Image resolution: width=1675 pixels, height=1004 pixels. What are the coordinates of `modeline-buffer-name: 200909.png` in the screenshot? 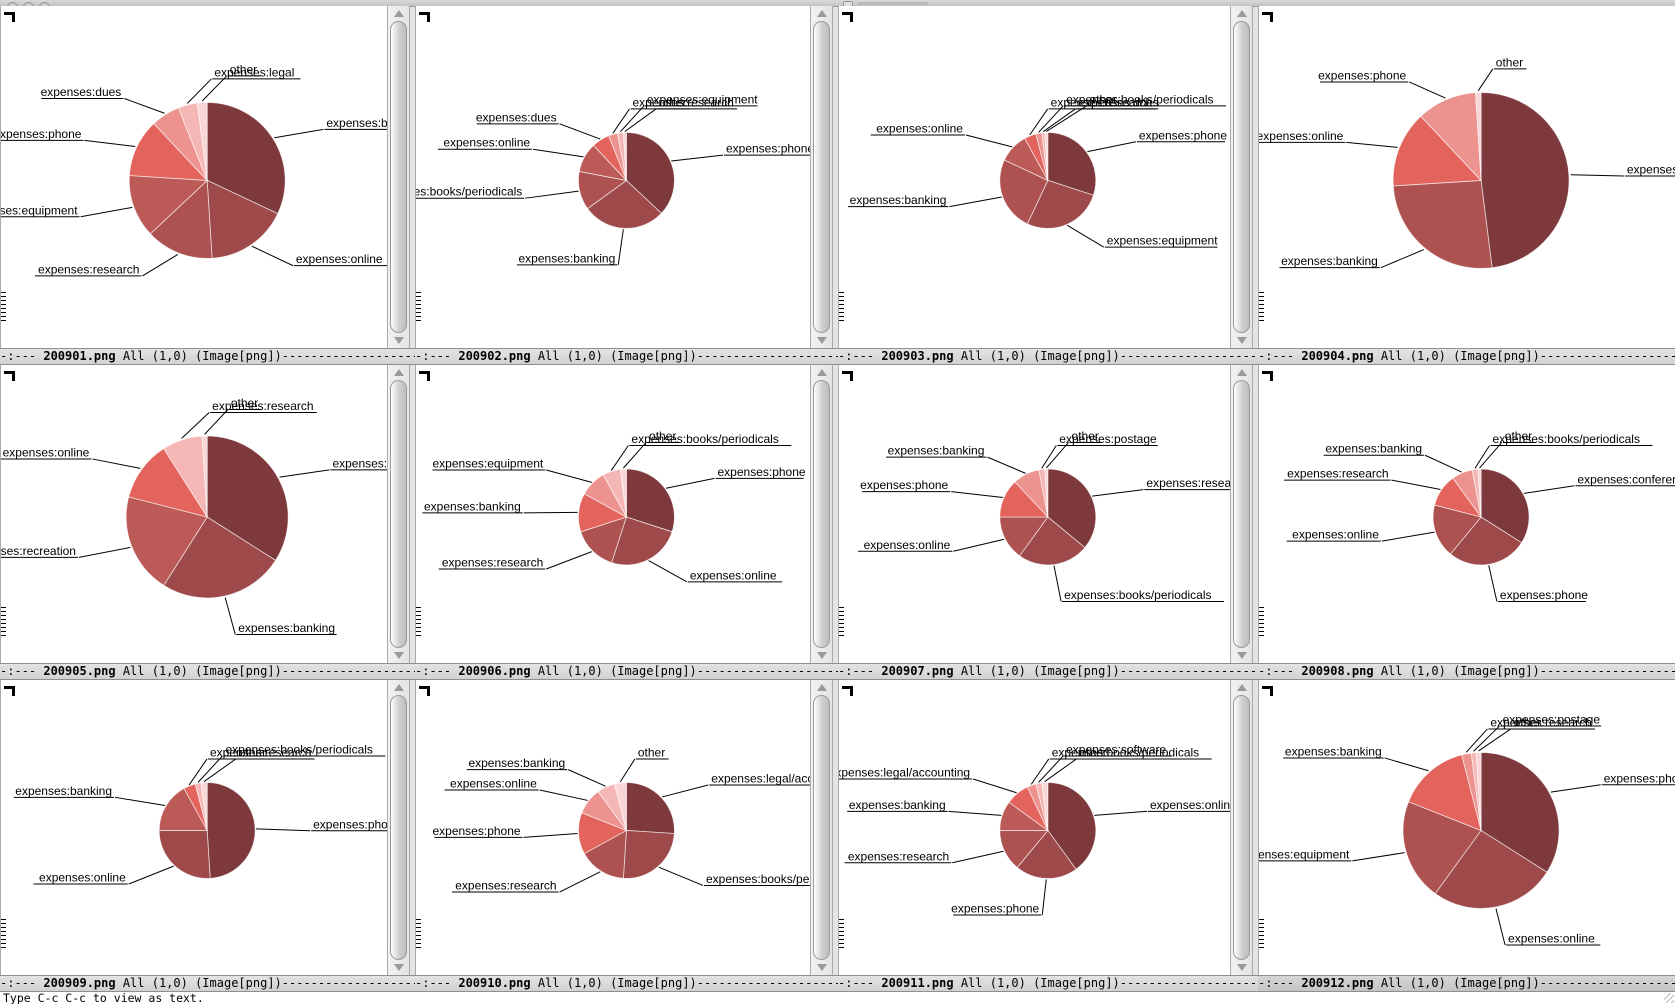 It's located at (79, 983).